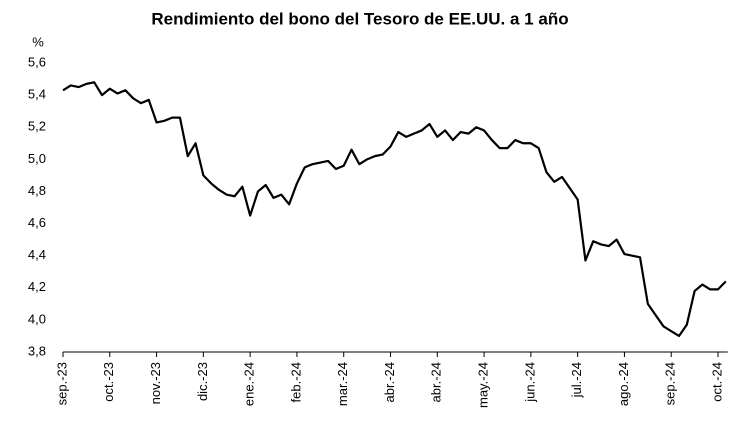 The height and width of the screenshot is (426, 747). Describe the element at coordinates (155, 383) in the screenshot. I see `x-tick-label: nov.-23` at that location.